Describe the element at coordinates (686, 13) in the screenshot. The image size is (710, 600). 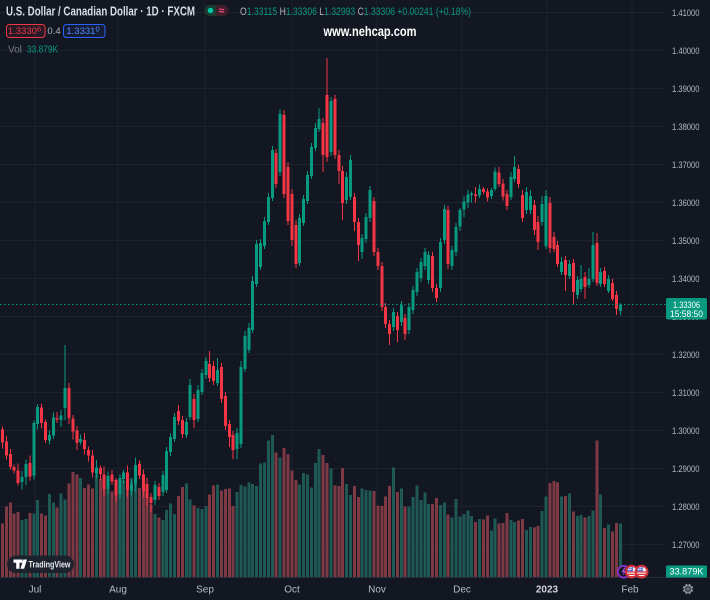
I see `svg-text: 1.41000` at that location.